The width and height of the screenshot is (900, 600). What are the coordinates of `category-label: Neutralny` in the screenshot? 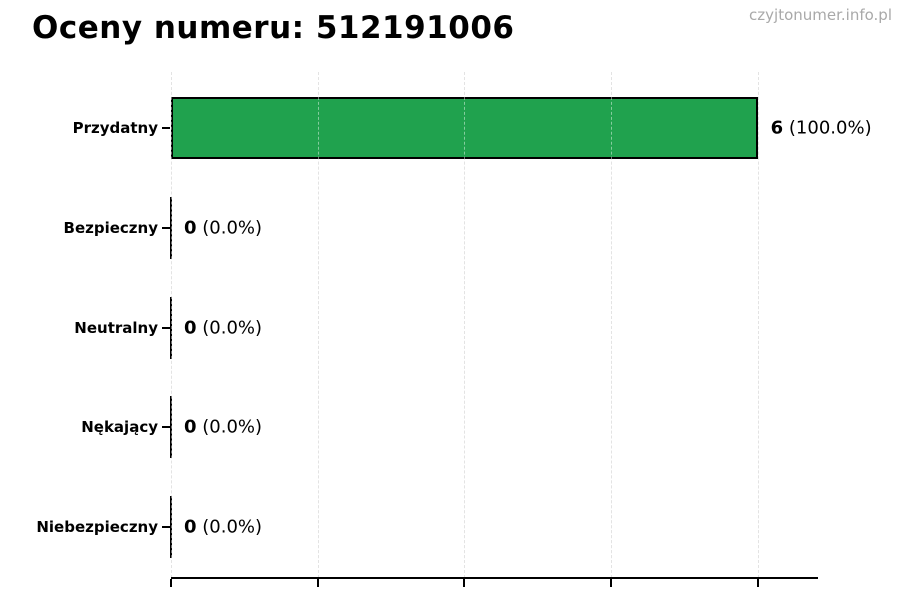 It's located at (116, 327).